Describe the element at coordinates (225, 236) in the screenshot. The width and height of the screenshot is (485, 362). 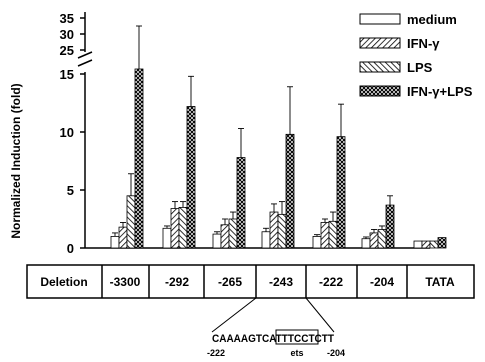
I see `bar-ifn--2` at that location.